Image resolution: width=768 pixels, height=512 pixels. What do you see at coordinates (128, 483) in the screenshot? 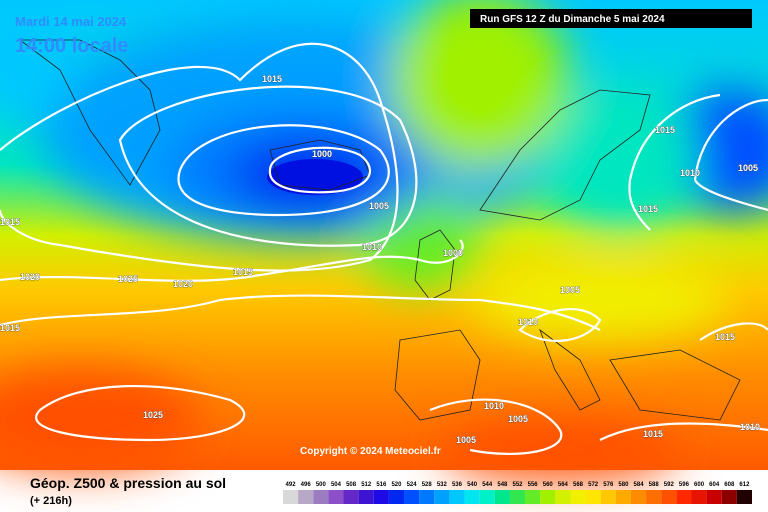
I see `map-title: Géop. Z500 & pression au sol` at bounding box center [128, 483].